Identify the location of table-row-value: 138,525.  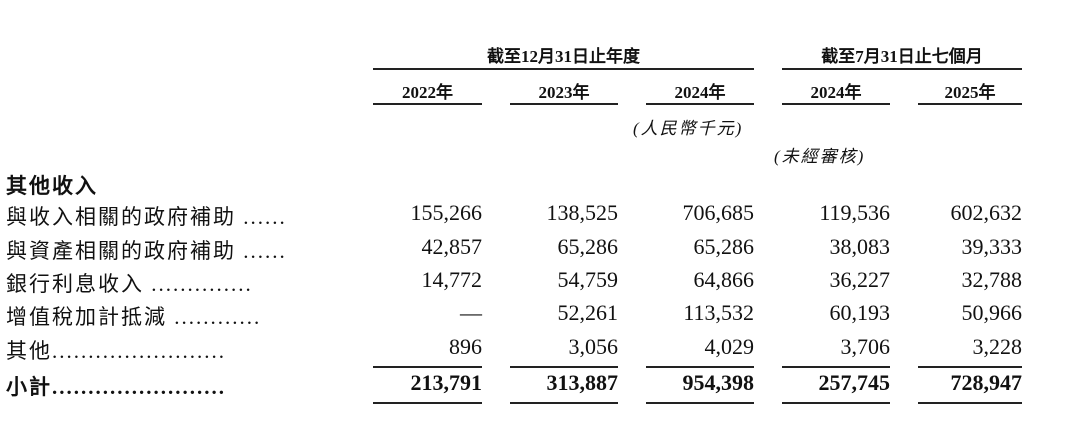
(582, 212).